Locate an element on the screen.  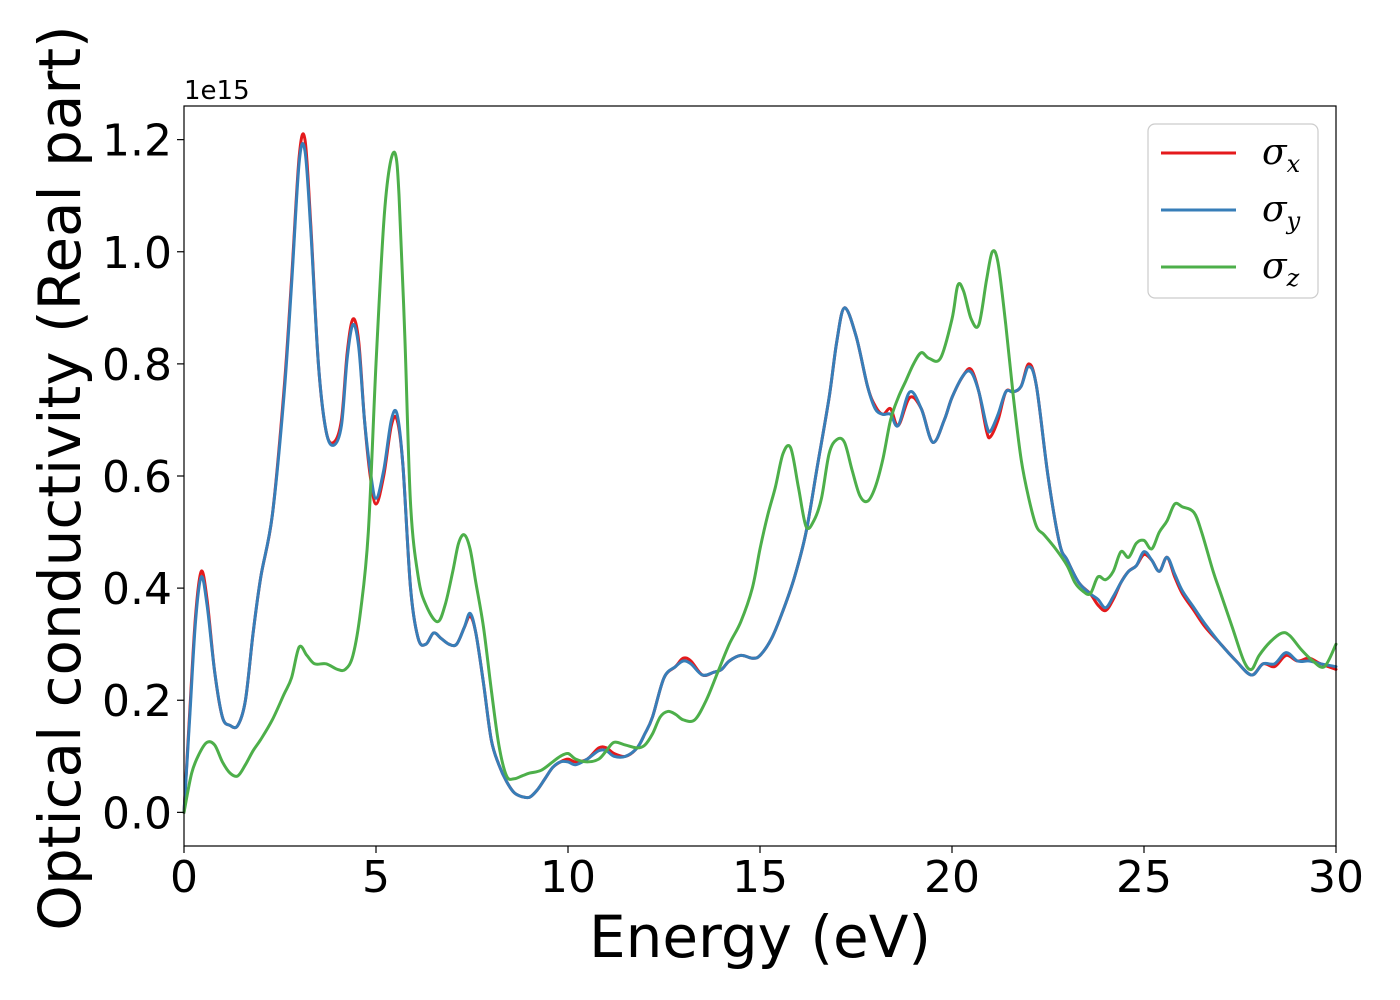
x-tick-label: 25 is located at coordinates (1144, 877).